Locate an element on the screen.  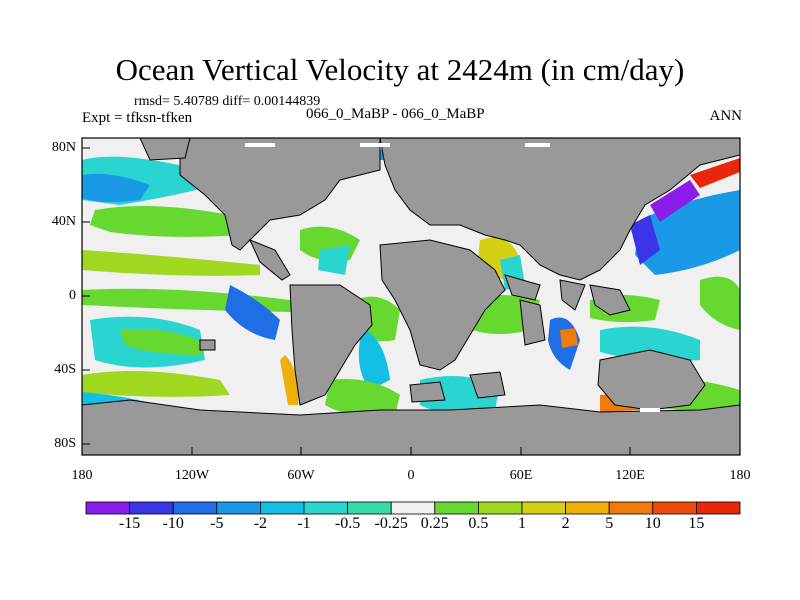
lon-tick-60e: 60E is located at coordinates (521, 475).